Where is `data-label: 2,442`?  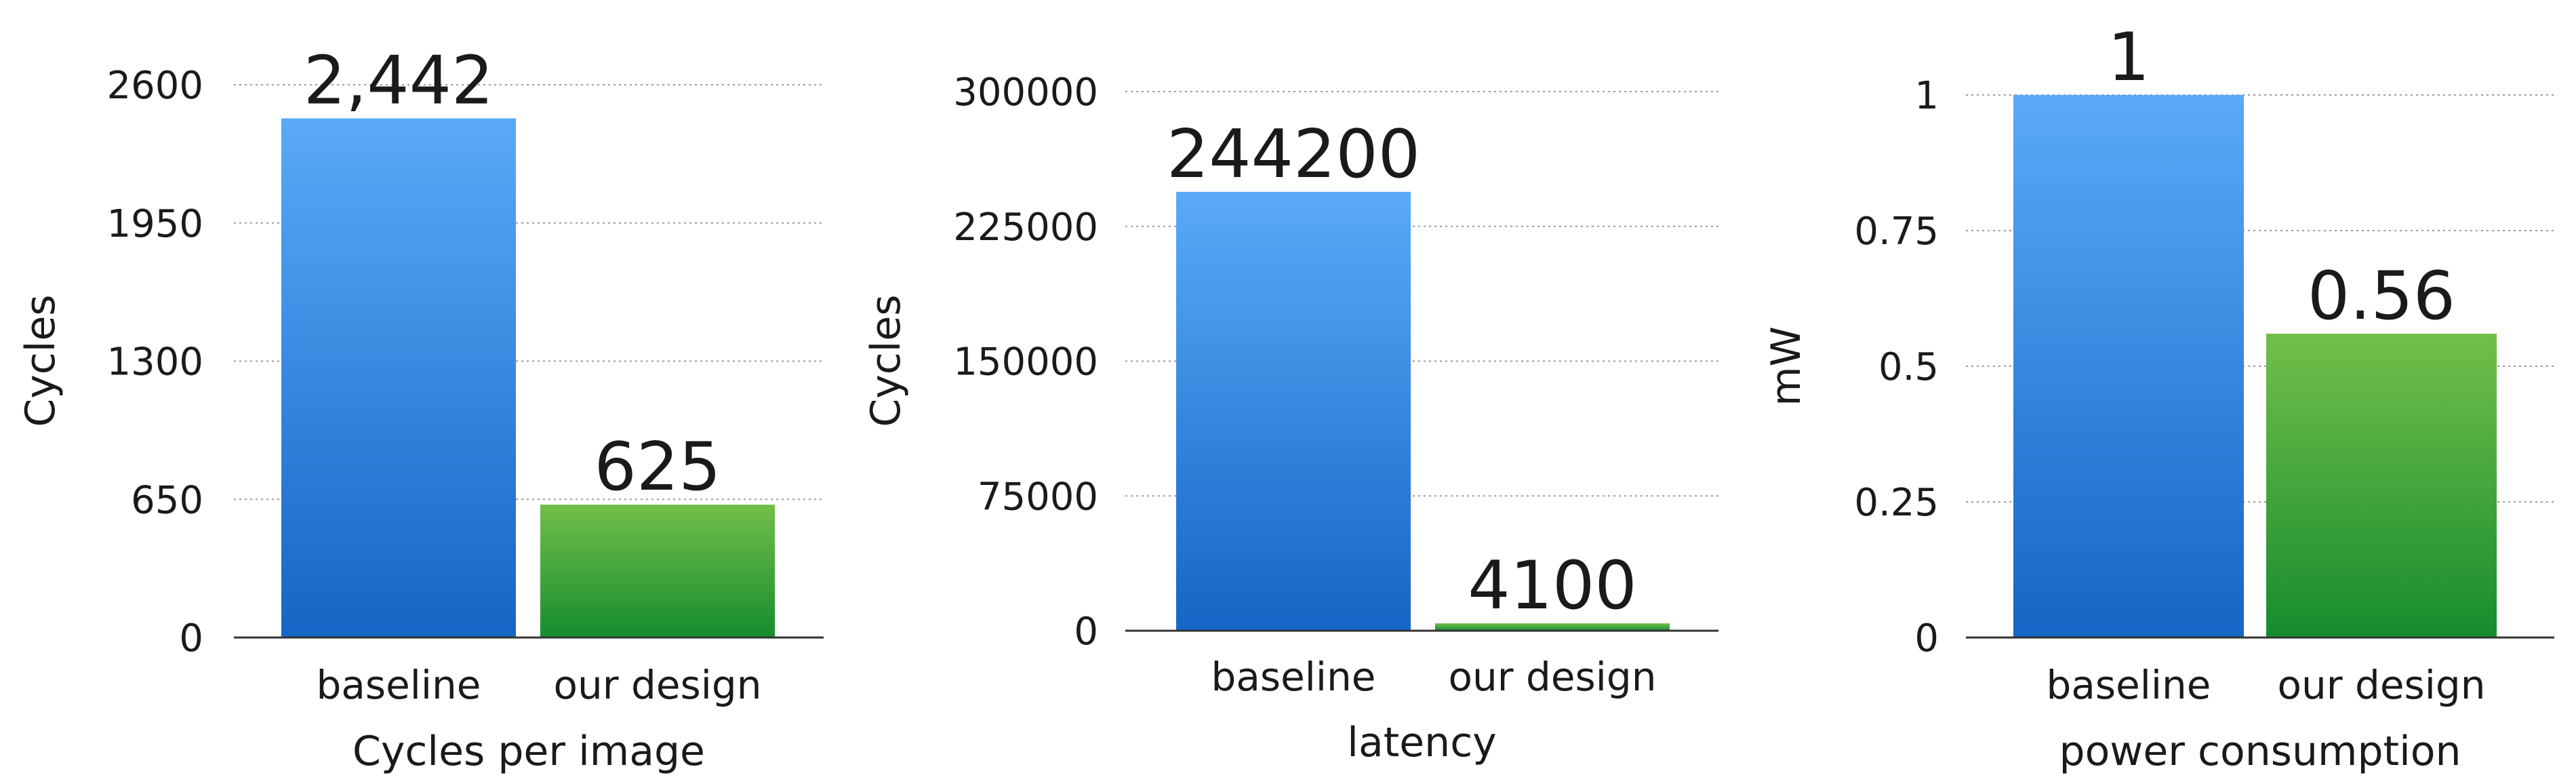
data-label: 2,442 is located at coordinates (399, 81).